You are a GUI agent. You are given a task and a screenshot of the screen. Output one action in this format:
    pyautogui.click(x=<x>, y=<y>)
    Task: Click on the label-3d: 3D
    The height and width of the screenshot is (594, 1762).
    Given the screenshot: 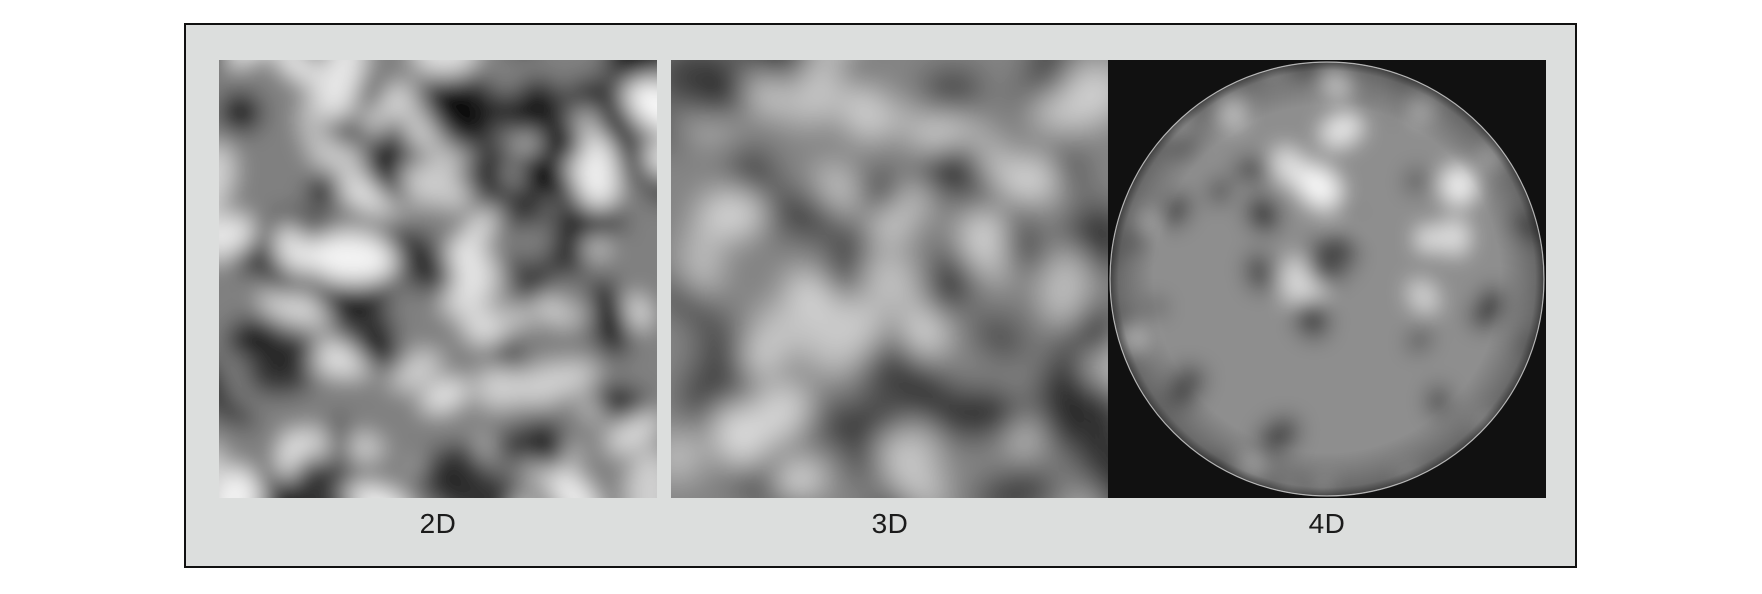 What is the action you would take?
    pyautogui.click(x=890, y=523)
    